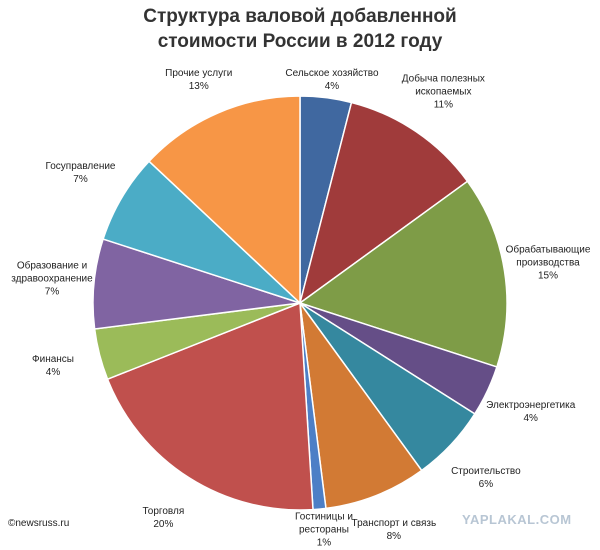 This screenshot has height=550, width=600. I want to click on slice-label: Добыча полезных ископаемых 11%, so click(443, 92).